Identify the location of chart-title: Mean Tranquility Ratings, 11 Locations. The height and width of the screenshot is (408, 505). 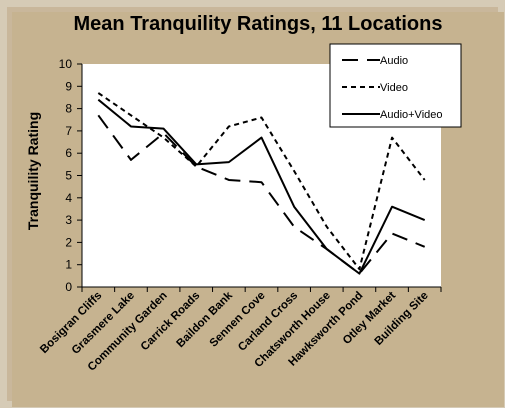
(258, 24).